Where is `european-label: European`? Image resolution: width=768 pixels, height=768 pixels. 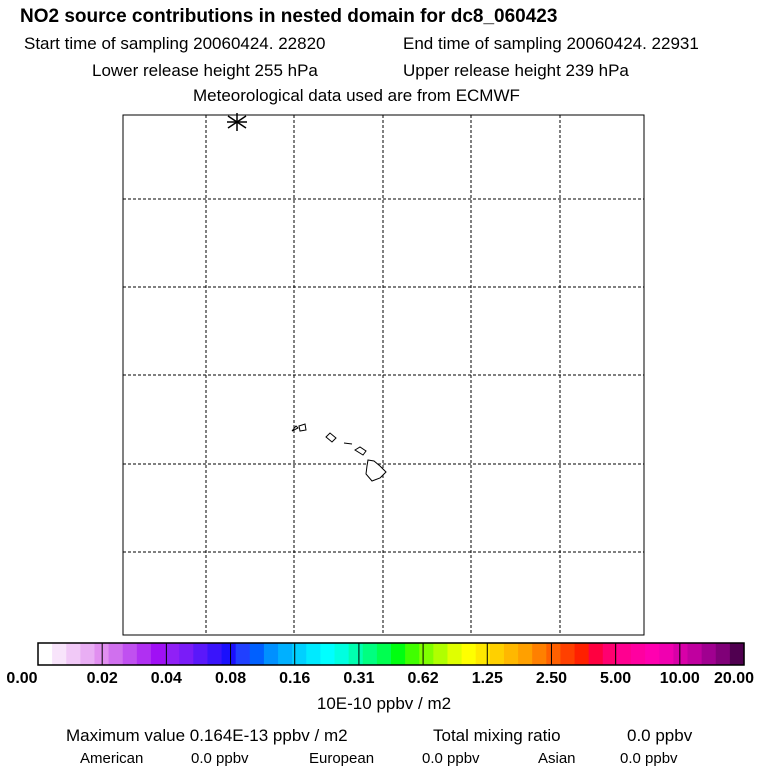
european-label: European is located at coordinates (342, 758).